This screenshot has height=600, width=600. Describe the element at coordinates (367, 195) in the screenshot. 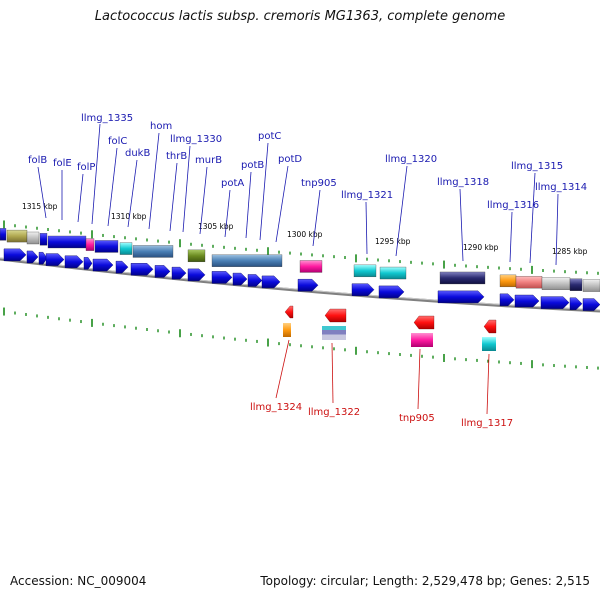

I see `gene-label-llmg_1321: llmg_1321` at that location.